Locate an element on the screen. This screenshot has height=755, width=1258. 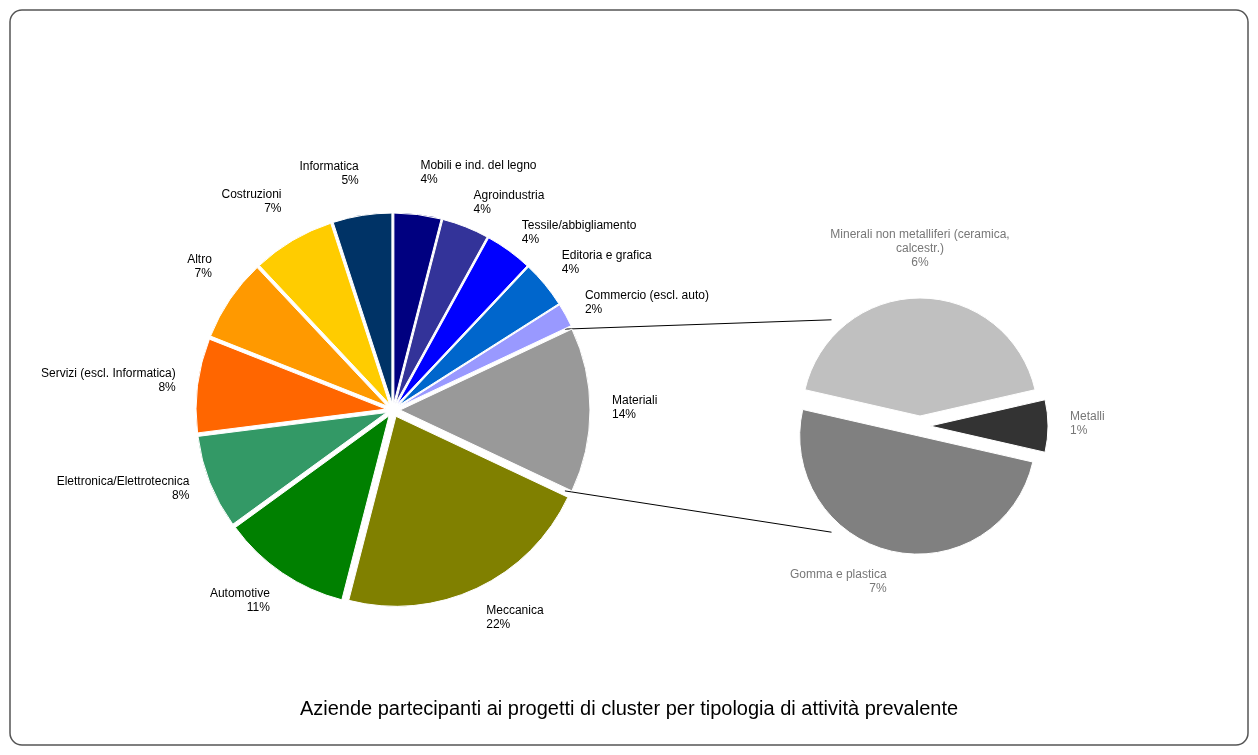
slice-label: Altro is located at coordinates (200, 258).